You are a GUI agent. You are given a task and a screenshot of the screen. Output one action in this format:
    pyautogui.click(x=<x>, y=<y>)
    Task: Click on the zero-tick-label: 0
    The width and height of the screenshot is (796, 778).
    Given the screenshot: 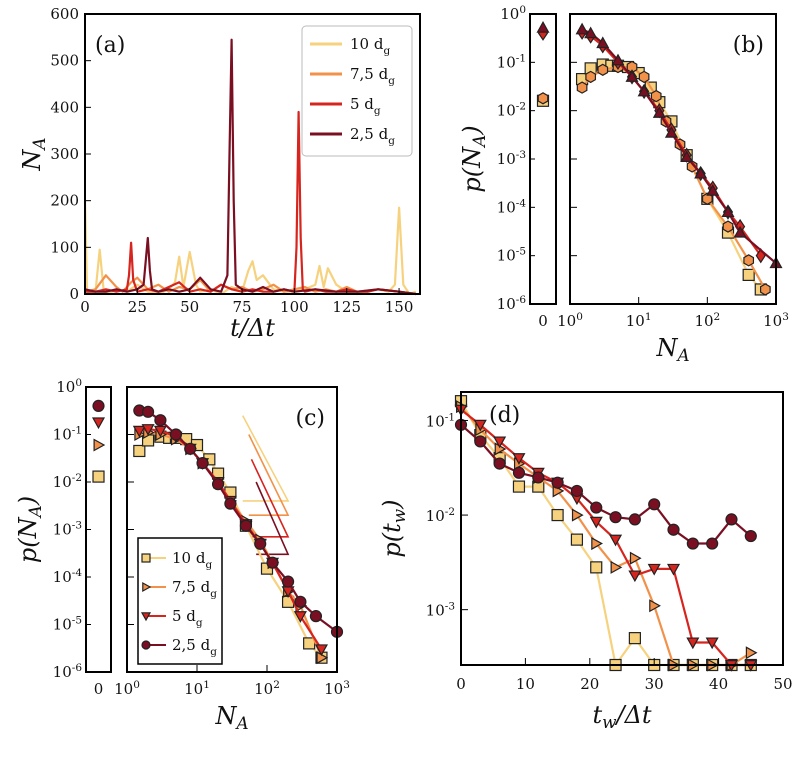 What is the action you would take?
    pyautogui.click(x=543, y=321)
    